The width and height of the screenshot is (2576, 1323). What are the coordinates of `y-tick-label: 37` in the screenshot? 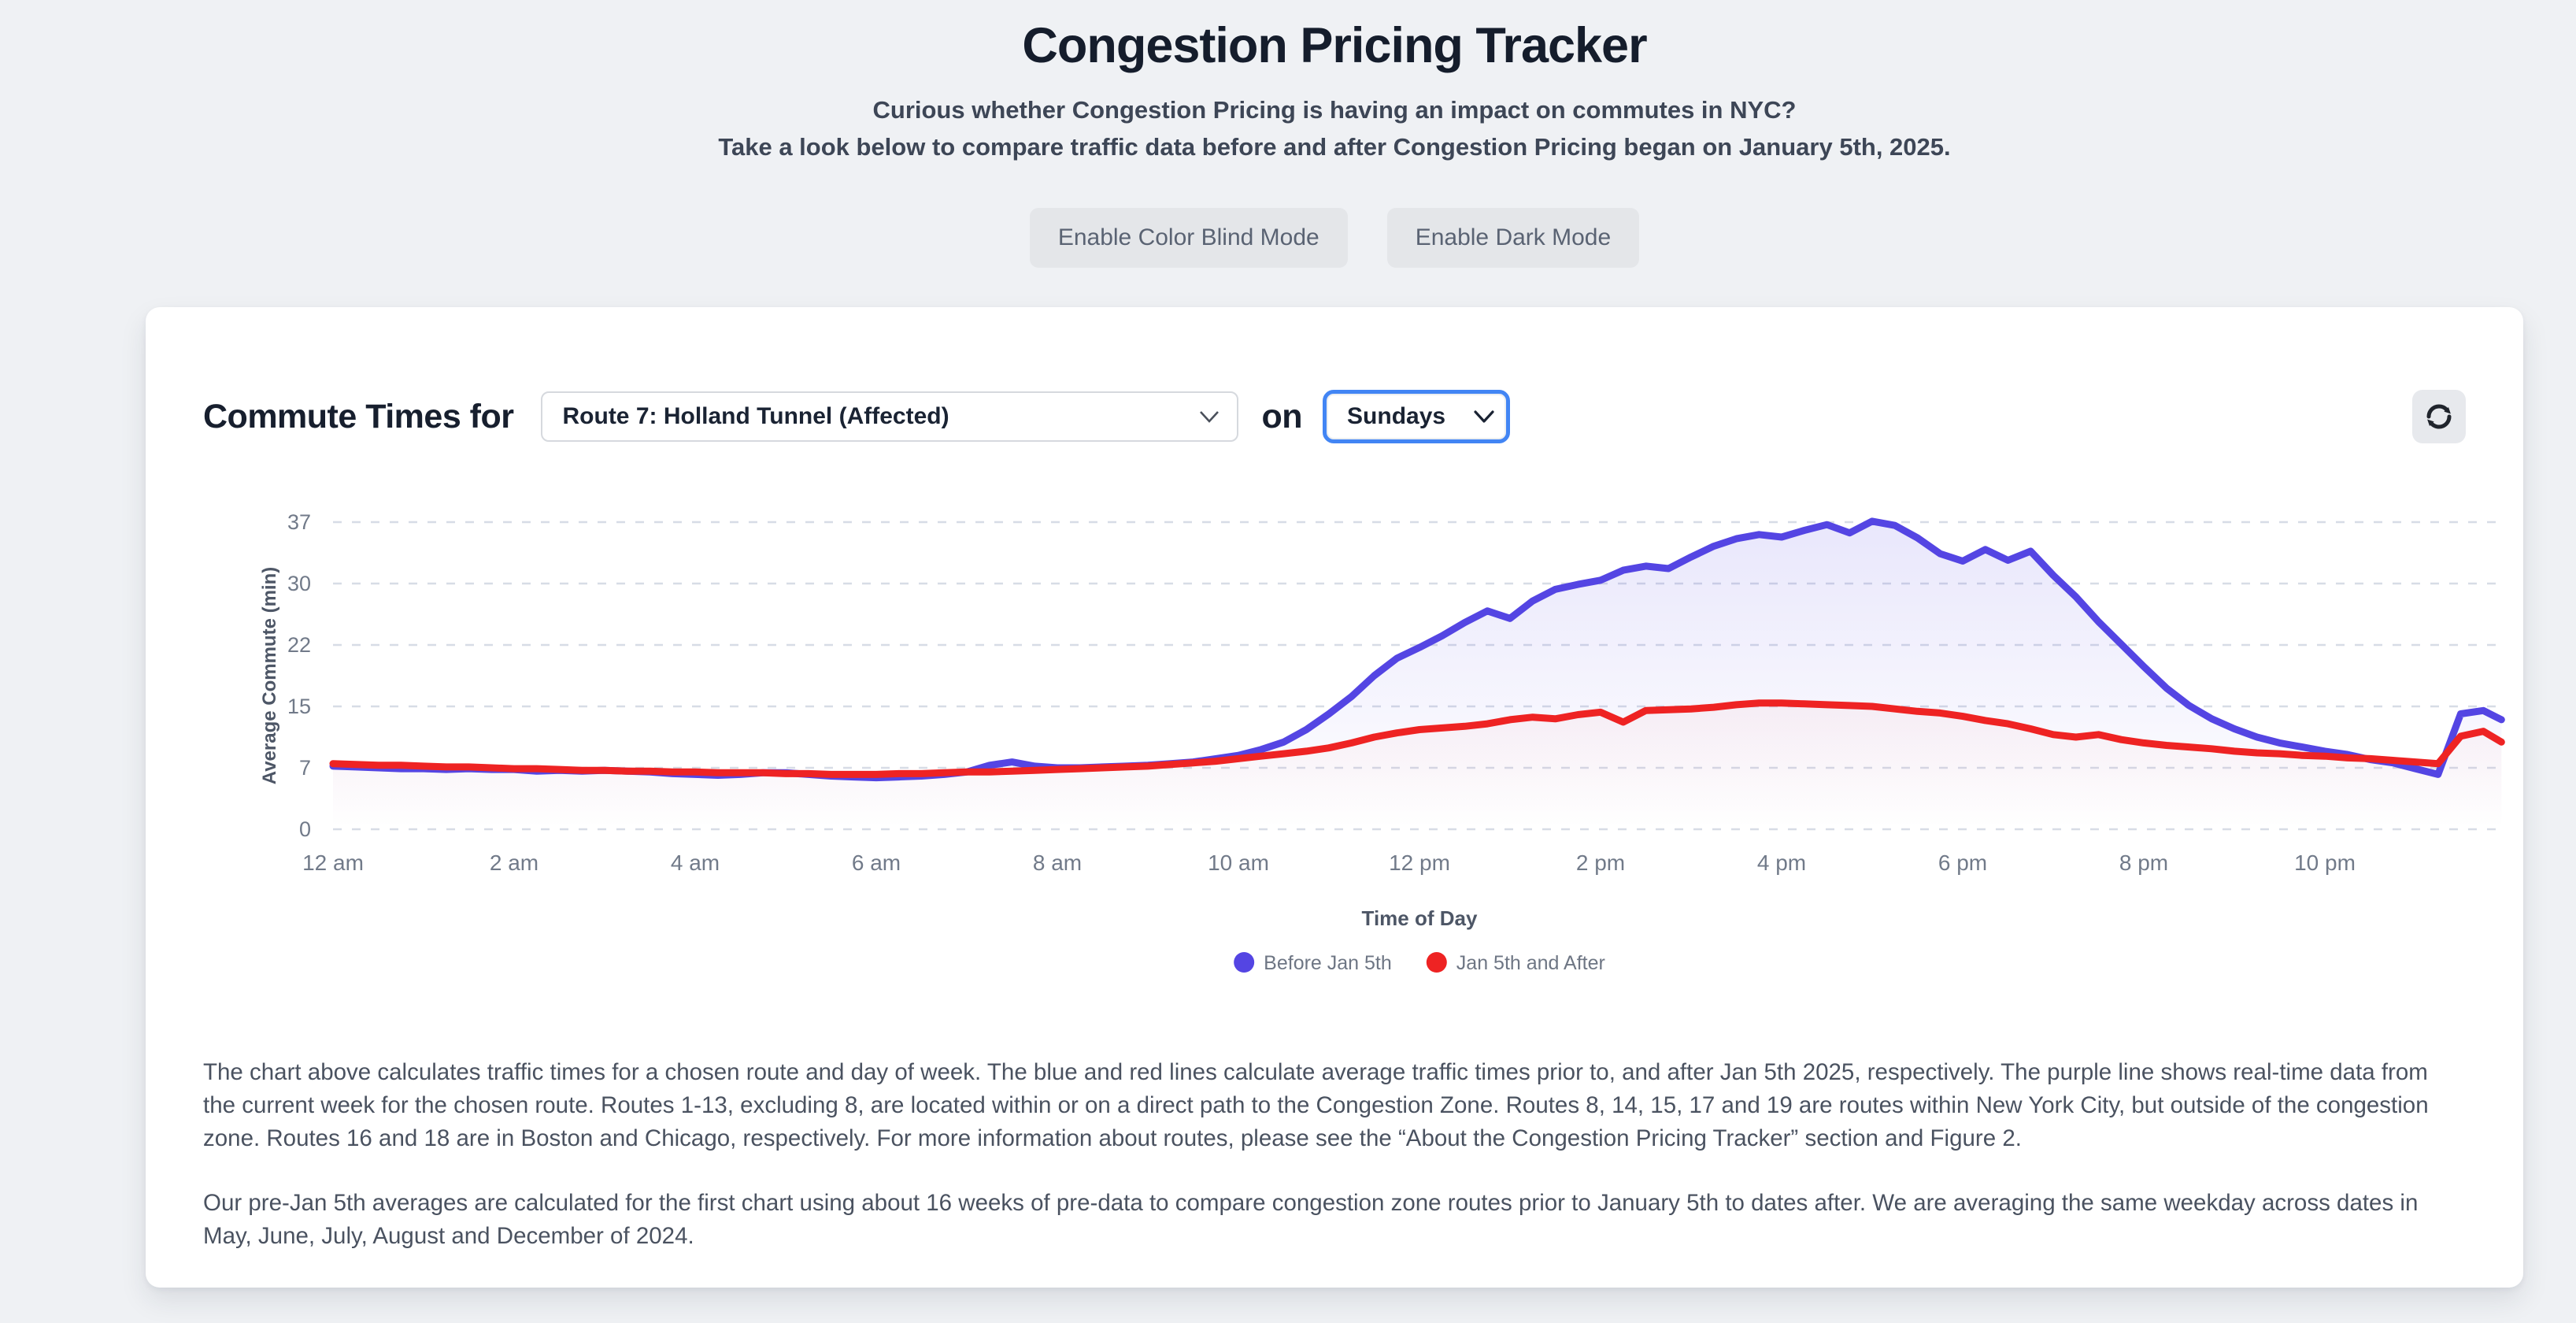 It's located at (299, 522).